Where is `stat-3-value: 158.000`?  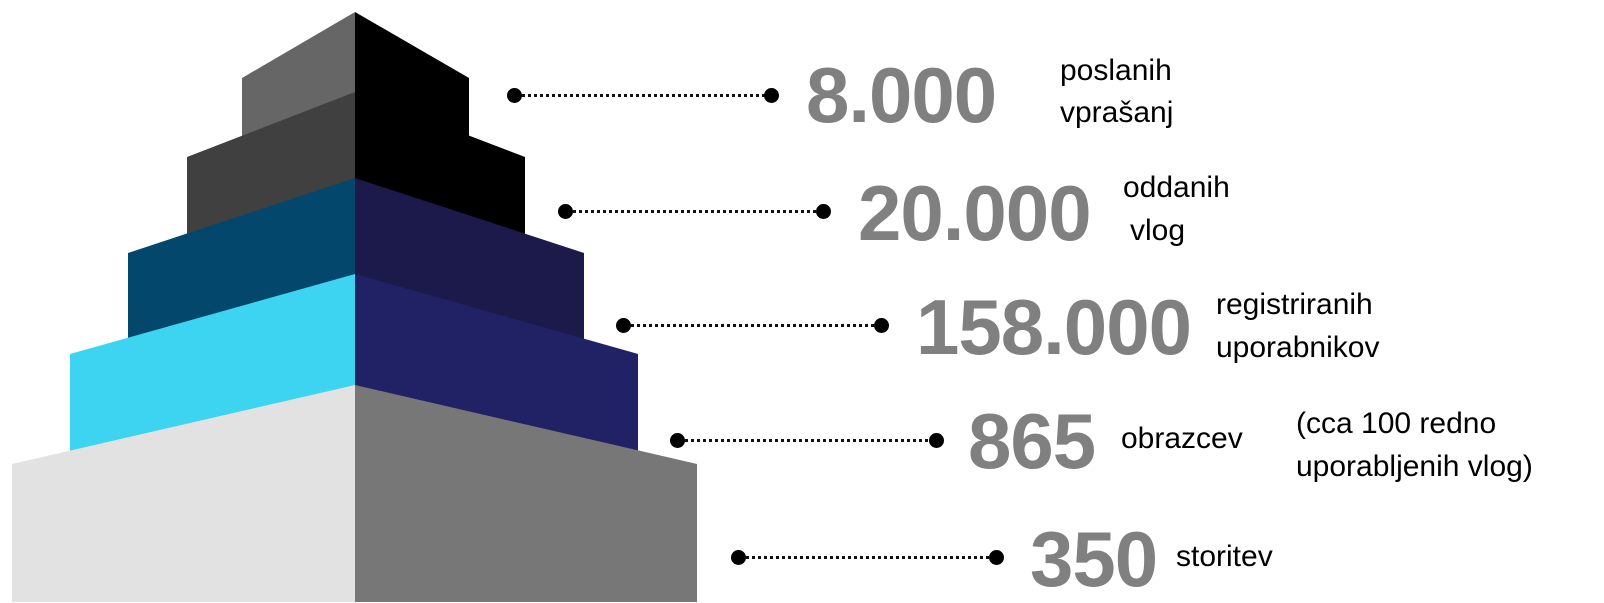 stat-3-value: 158.000 is located at coordinates (1054, 327).